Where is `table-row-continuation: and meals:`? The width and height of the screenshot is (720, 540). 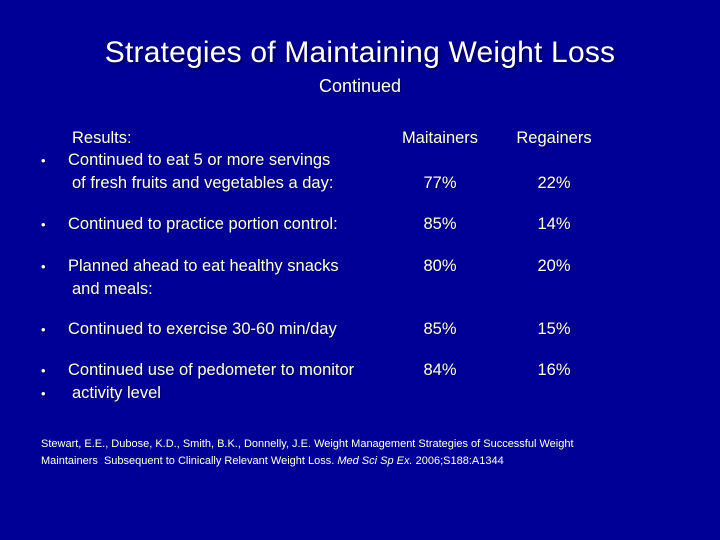 table-row-continuation: and meals: is located at coordinates (320, 289).